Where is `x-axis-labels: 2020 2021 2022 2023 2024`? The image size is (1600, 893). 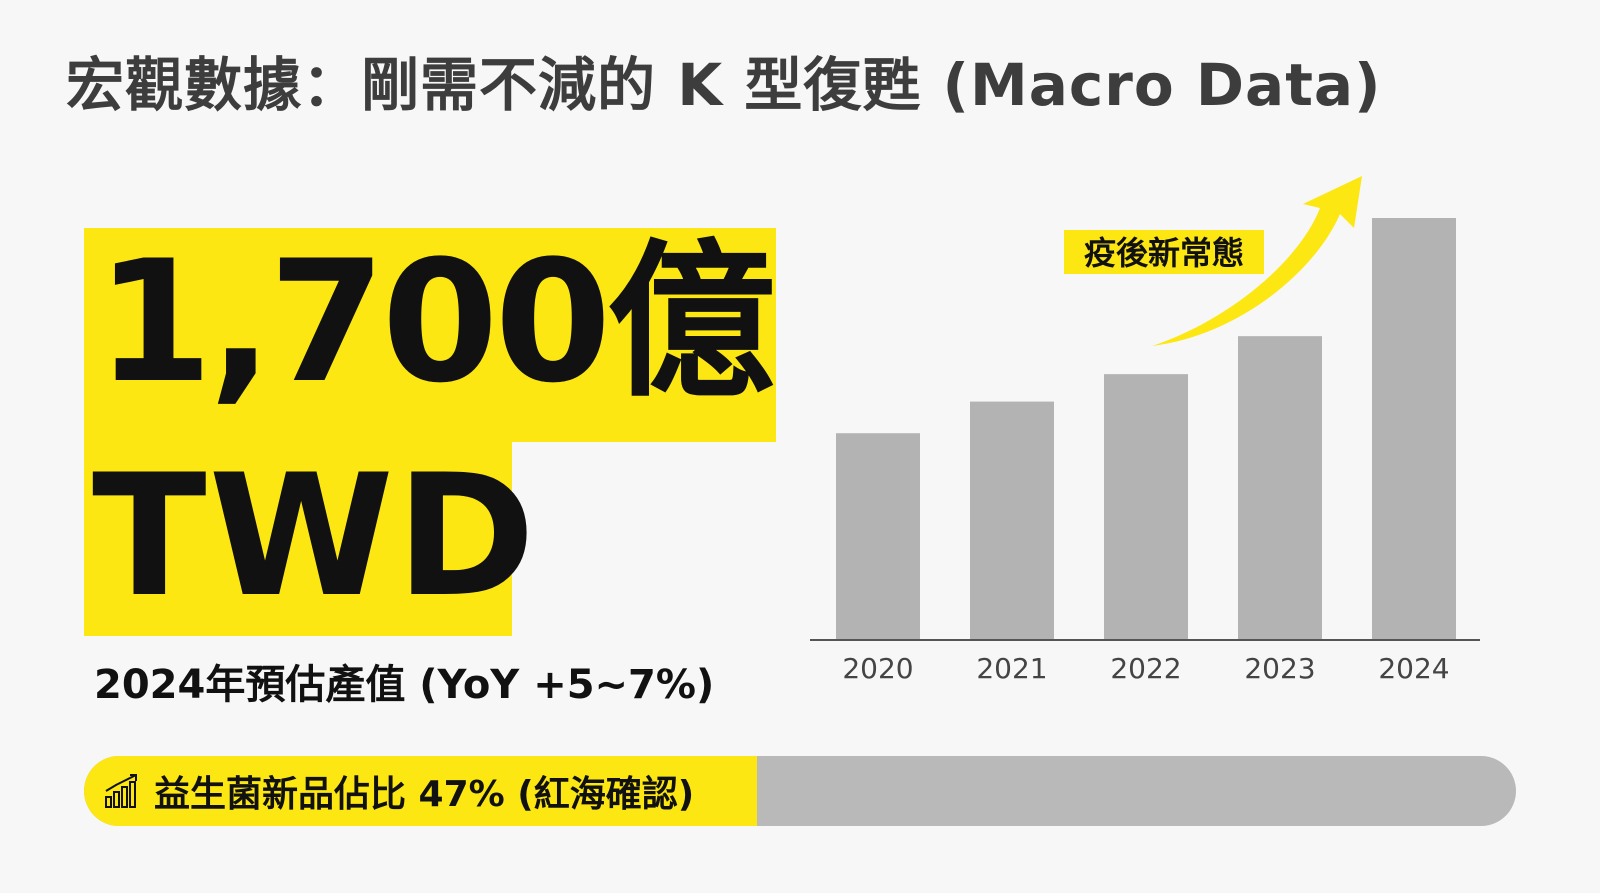
x-axis-labels: 2020 2021 2022 2023 2024 is located at coordinates (1145, 668).